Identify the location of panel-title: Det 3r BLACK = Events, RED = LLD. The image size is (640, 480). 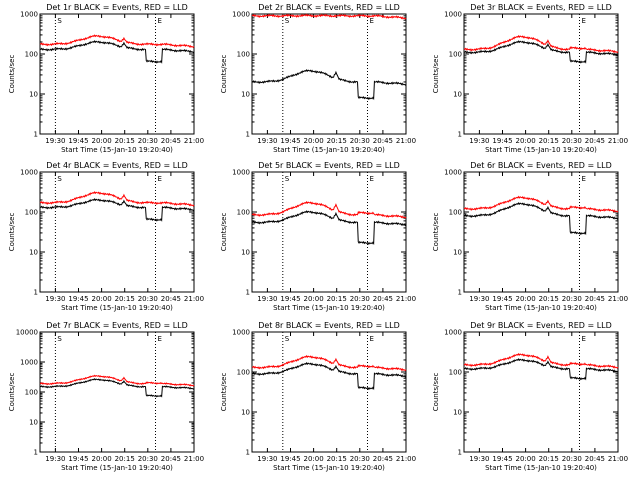
(541, 7).